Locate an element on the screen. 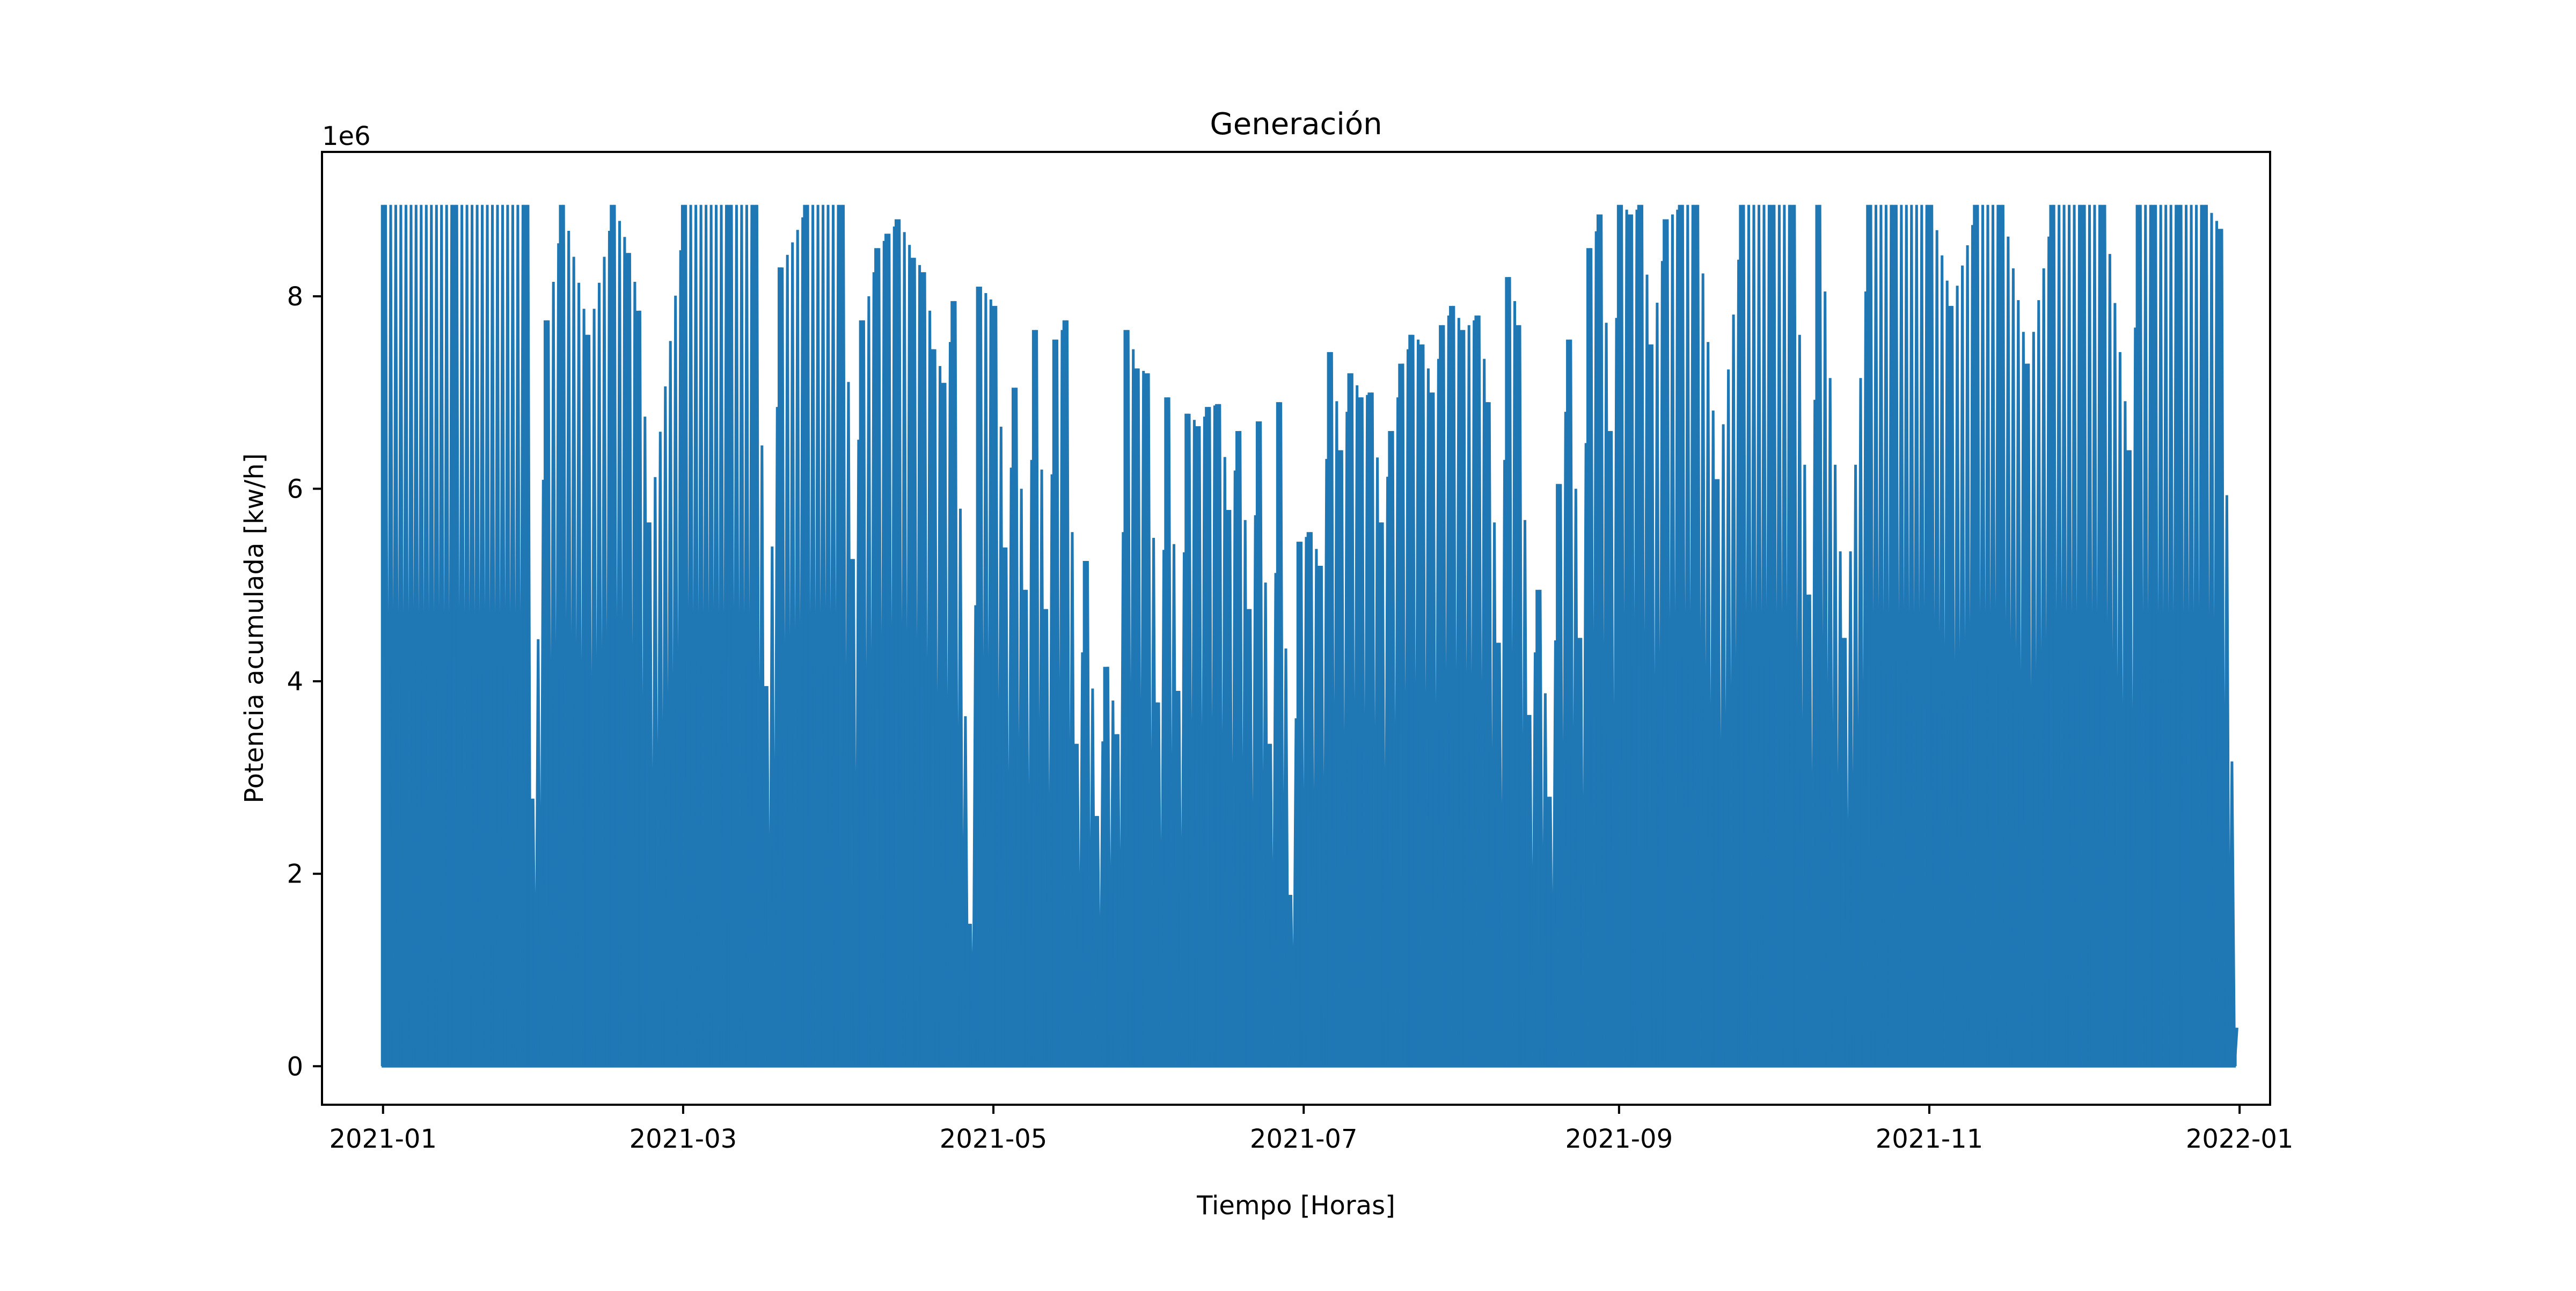  x-tick-label: 2021-05 is located at coordinates (994, 1139).